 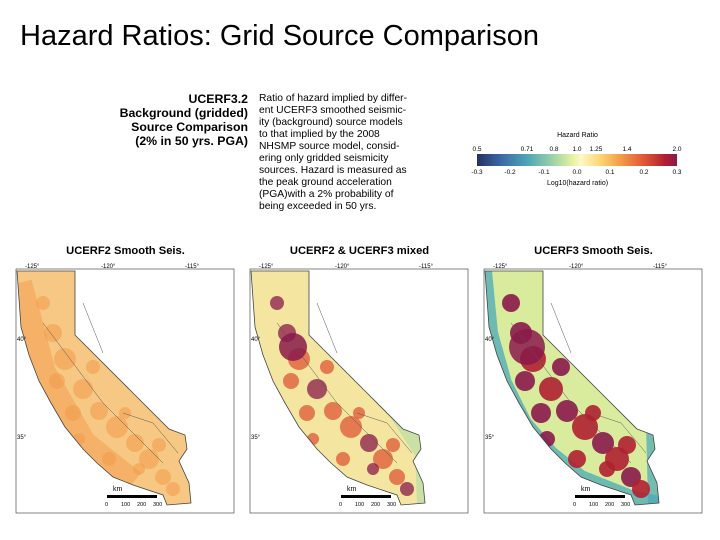 I want to click on description-line: (PGA)with a 2% probability of, so click(x=326, y=194).